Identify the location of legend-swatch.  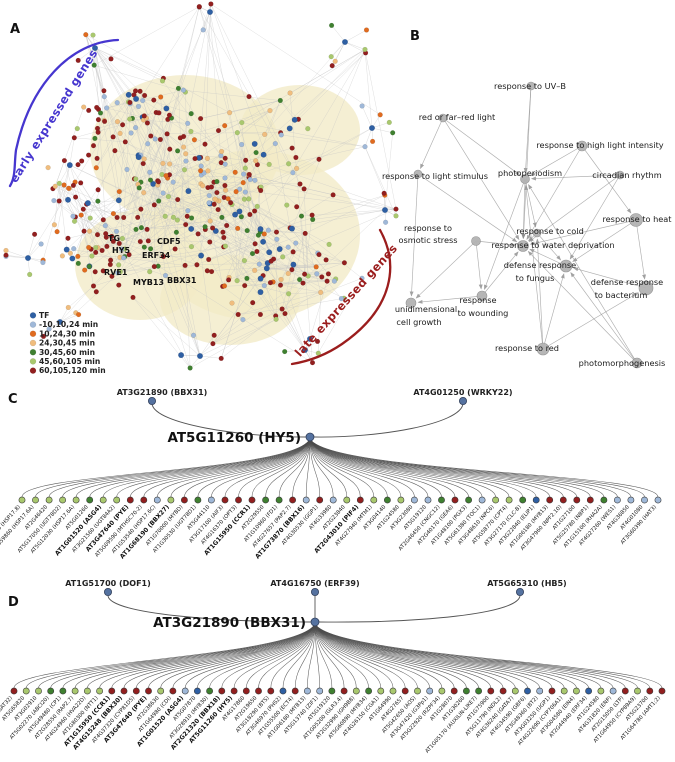
(33, 361).